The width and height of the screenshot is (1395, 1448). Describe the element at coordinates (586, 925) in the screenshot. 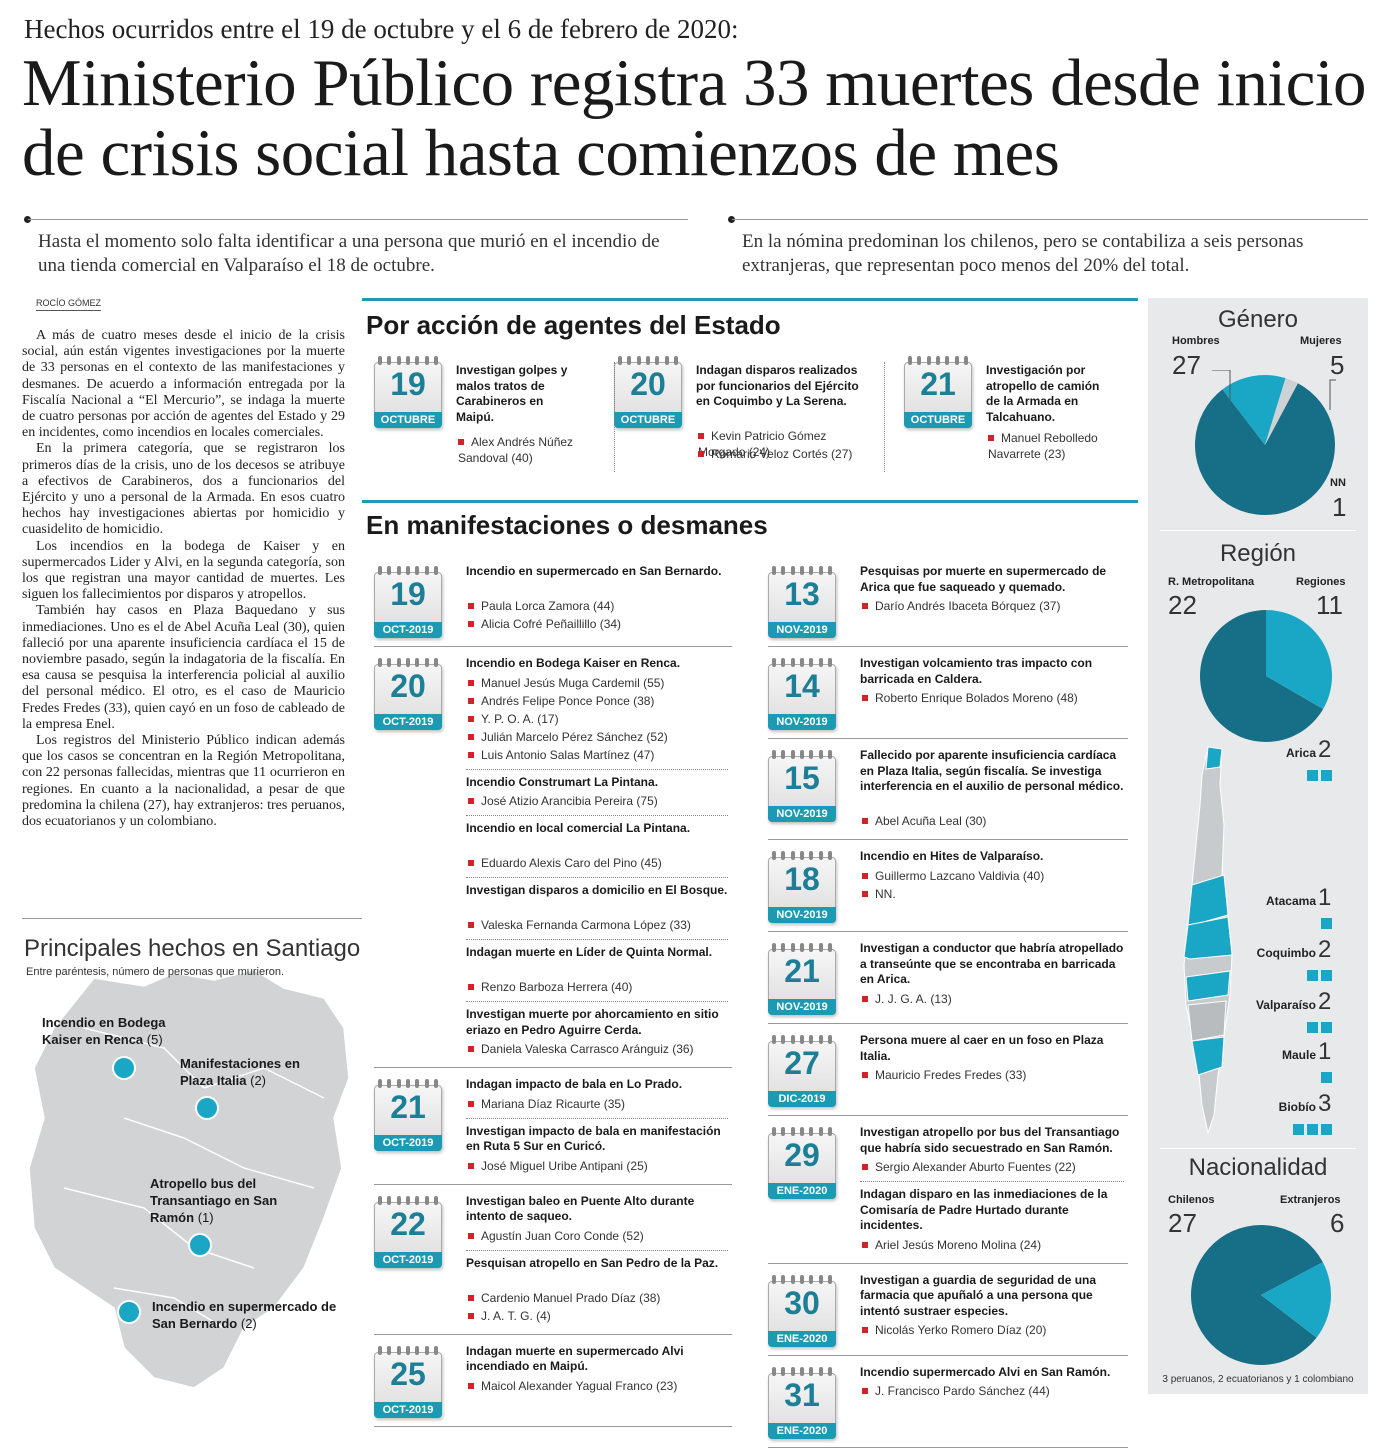

I see `victim-name-text: Valeska Fernanda Carmona López (33)` at that location.